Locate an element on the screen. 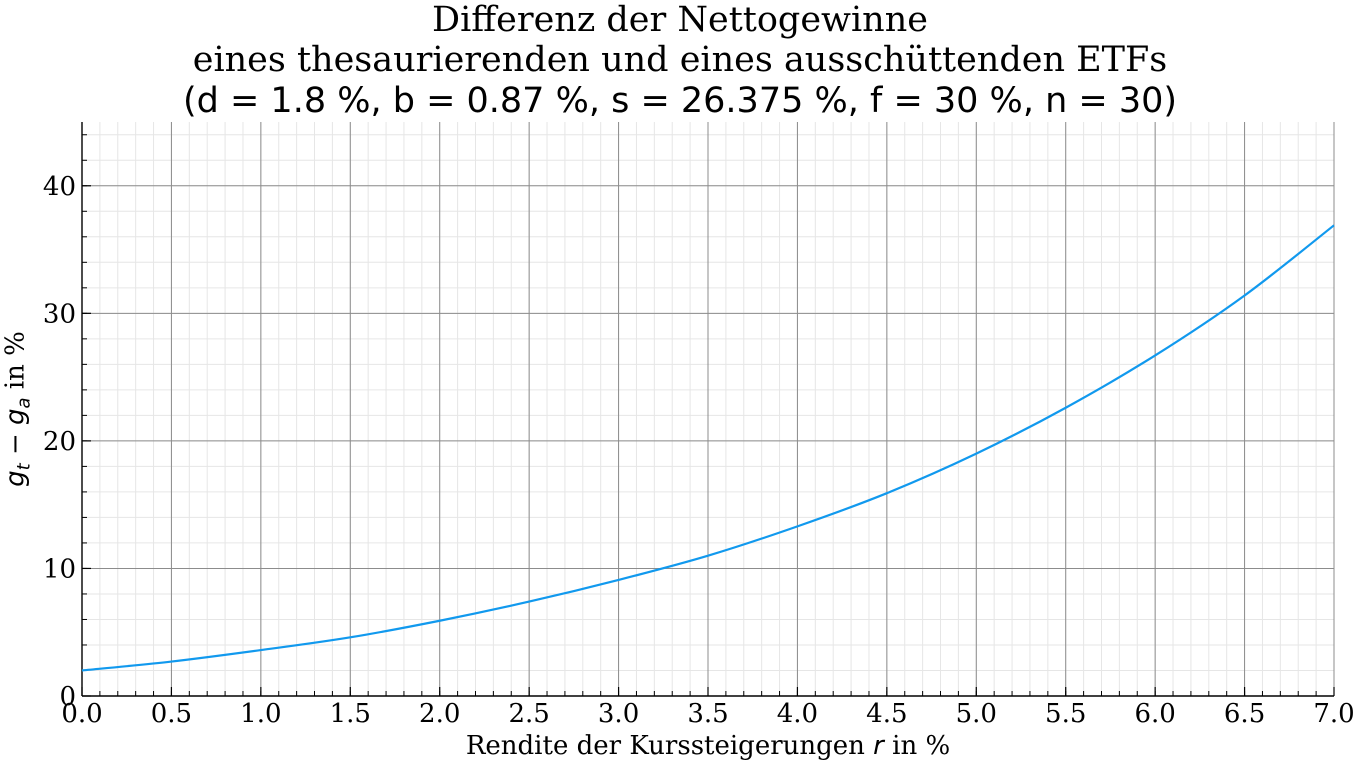 Image resolution: width=1360 pixels, height=768 pixels. y-axis-variable-2: g is located at coordinates (15, 416).